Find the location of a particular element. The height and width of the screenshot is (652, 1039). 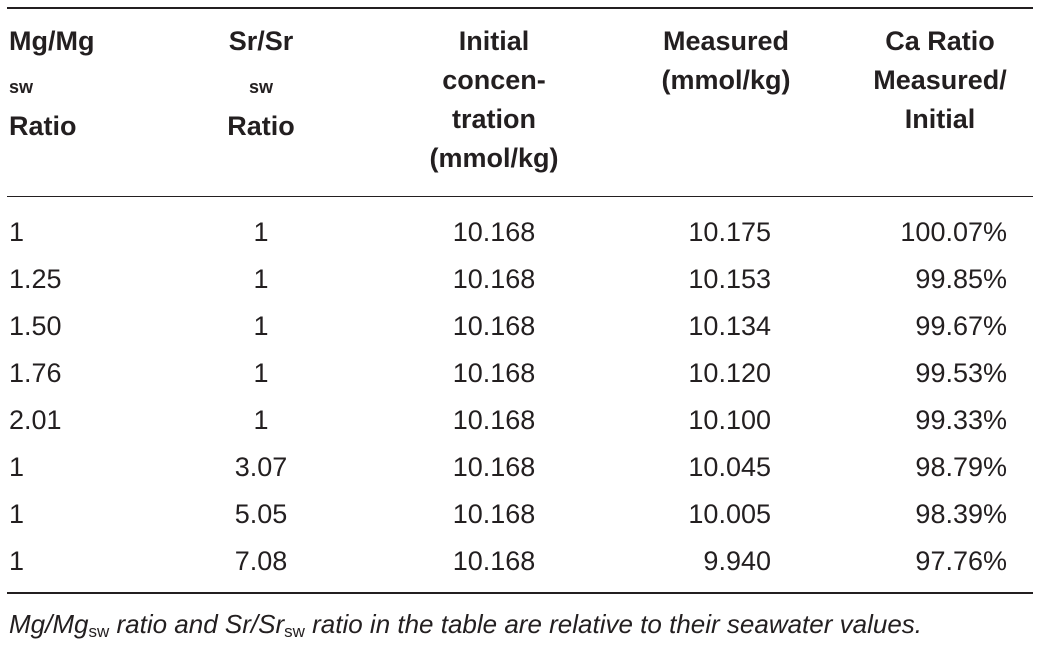

table-top-rule is located at coordinates (520, 8).